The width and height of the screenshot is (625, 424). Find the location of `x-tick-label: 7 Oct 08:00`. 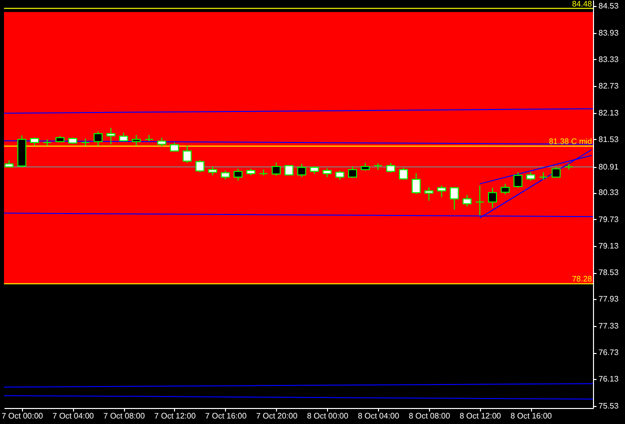

x-tick-label: 7 Oct 08:00 is located at coordinates (124, 416).